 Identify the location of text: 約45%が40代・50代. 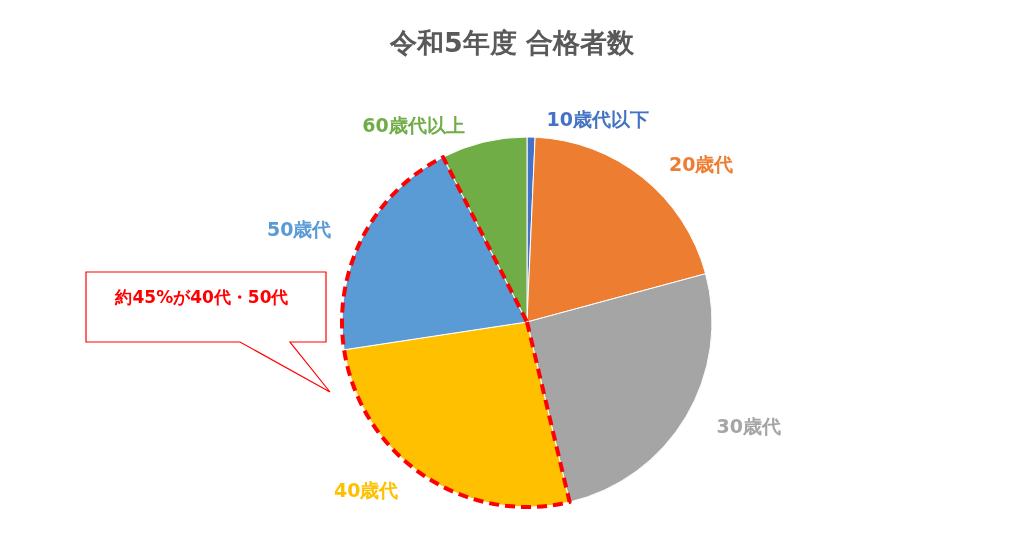
(201, 297).